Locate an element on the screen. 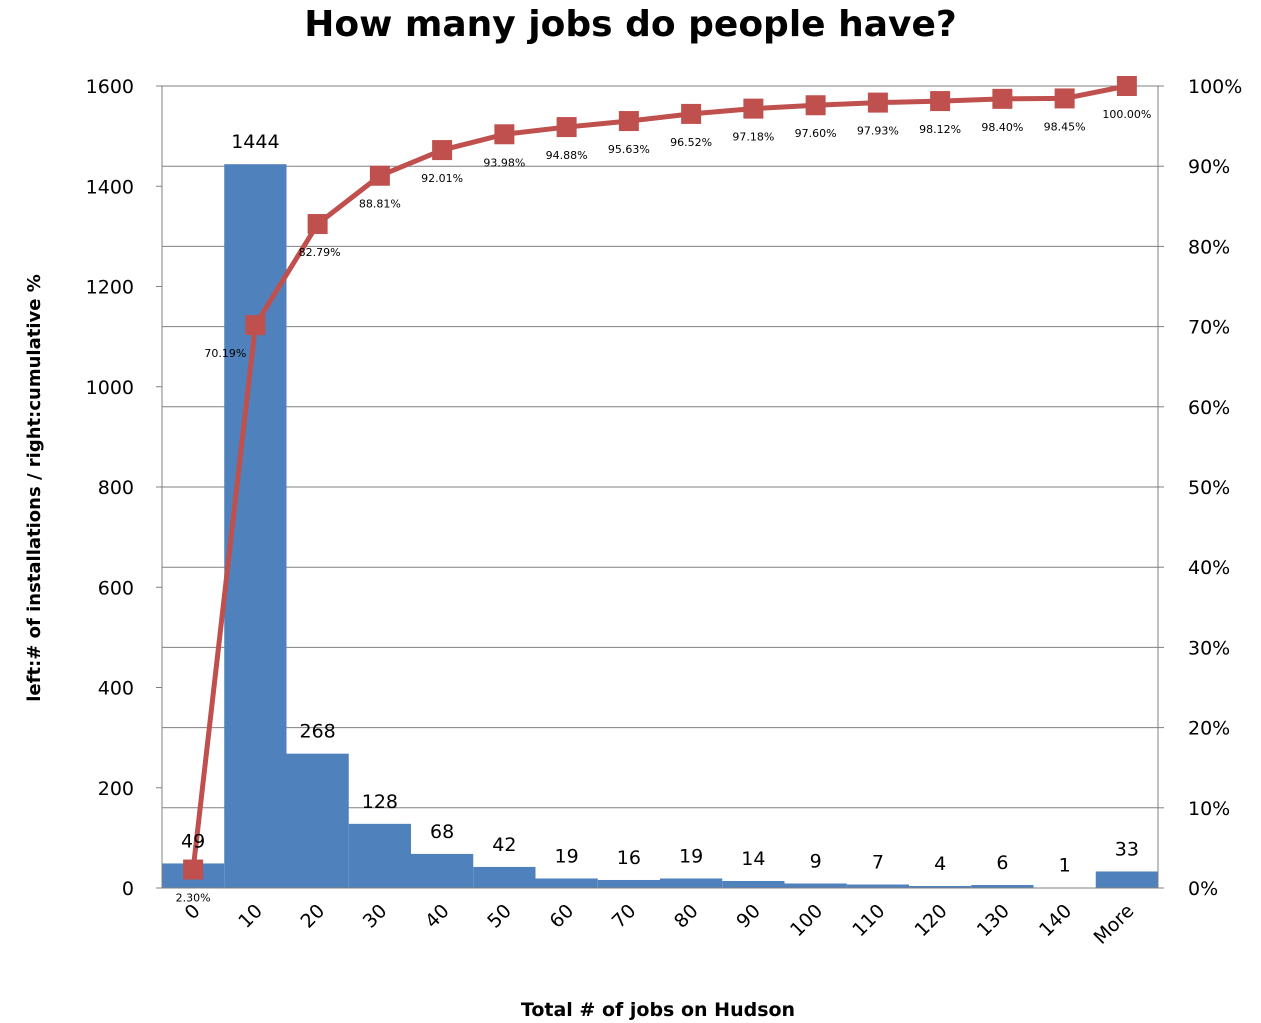  left-tick-label: 400 is located at coordinates (116, 689).